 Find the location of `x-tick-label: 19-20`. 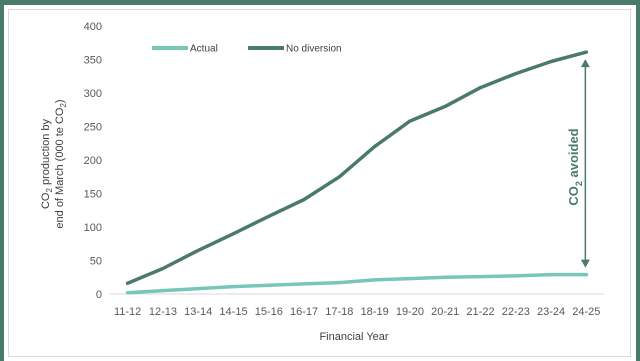

x-tick-label: 19-20 is located at coordinates (410, 312).